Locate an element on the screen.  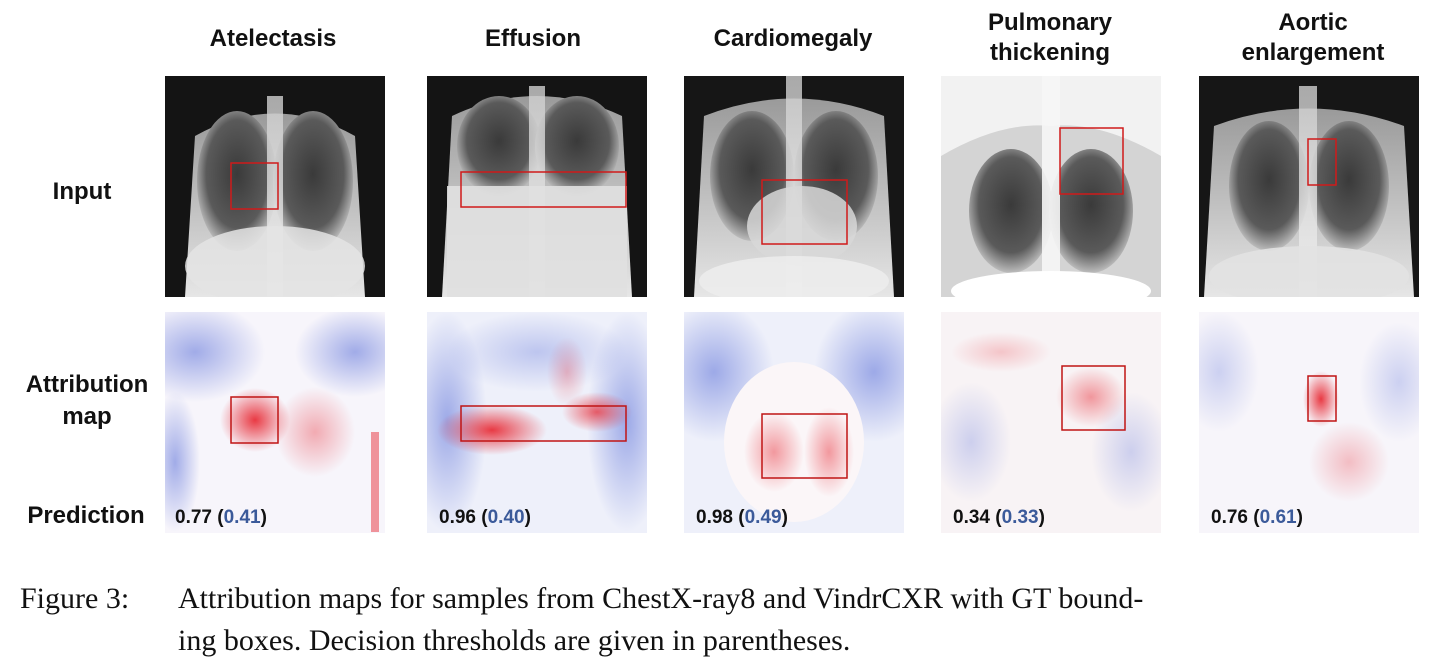
threshold-cardiomegaly: 0.49 is located at coordinates (763, 517).